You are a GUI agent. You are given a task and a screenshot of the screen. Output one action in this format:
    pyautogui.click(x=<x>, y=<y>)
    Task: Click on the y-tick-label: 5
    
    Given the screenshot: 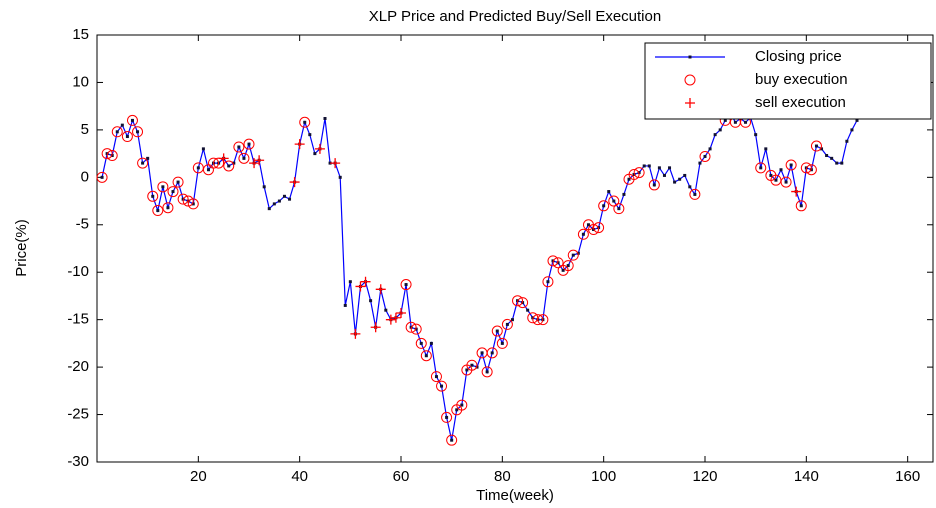 What is the action you would take?
    pyautogui.click(x=85, y=129)
    